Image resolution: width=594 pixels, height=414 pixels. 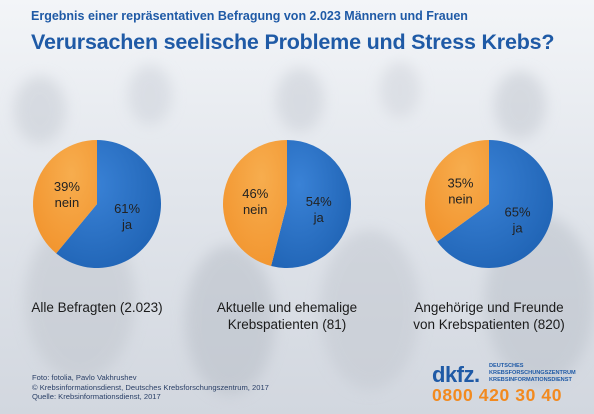 I want to click on hotline-phone-number: 0800 420 30 40, so click(x=497, y=395).